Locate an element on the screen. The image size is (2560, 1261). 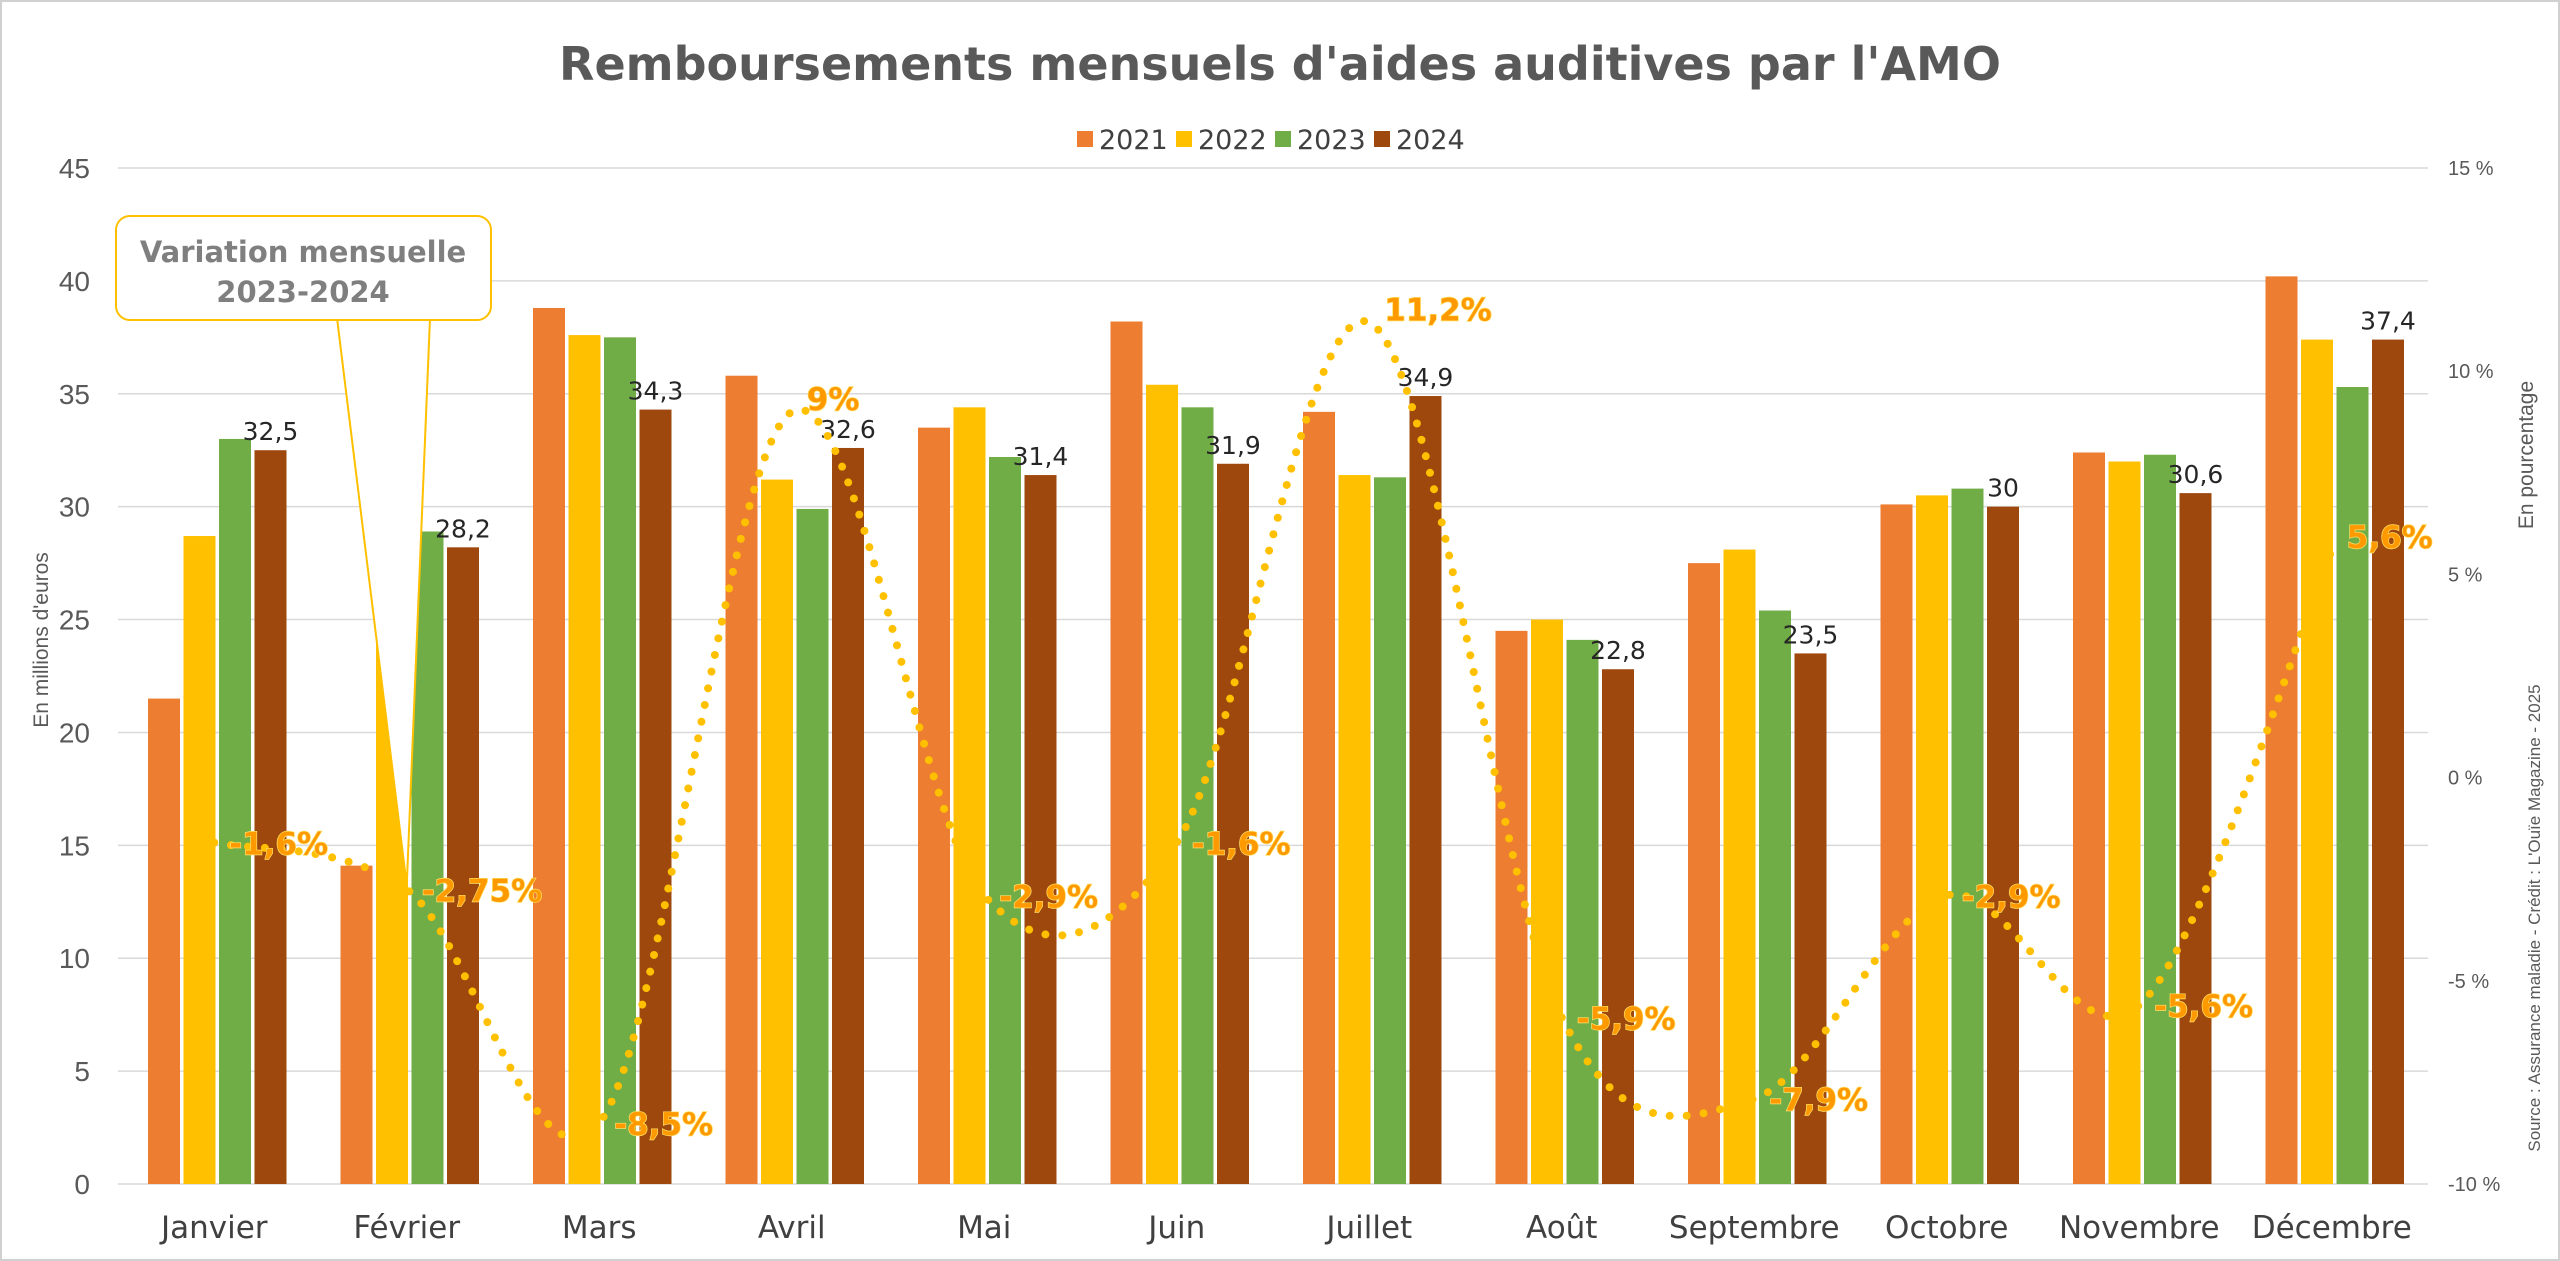
legend-swatch-2021 is located at coordinates (1085, 139).